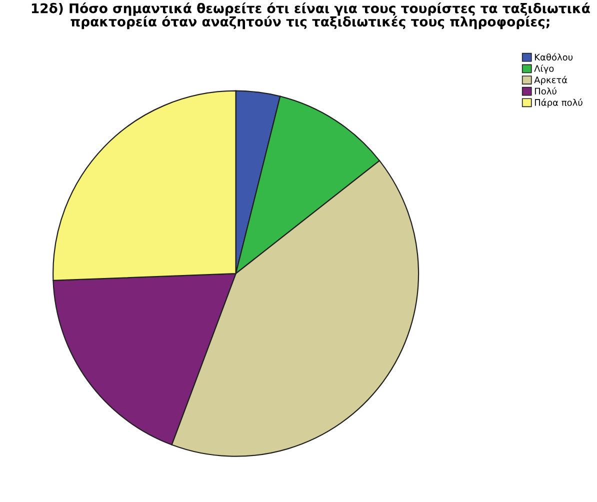  What do you see at coordinates (558, 103) in the screenshot?
I see `legend-label: Πάρα πολύ` at bounding box center [558, 103].